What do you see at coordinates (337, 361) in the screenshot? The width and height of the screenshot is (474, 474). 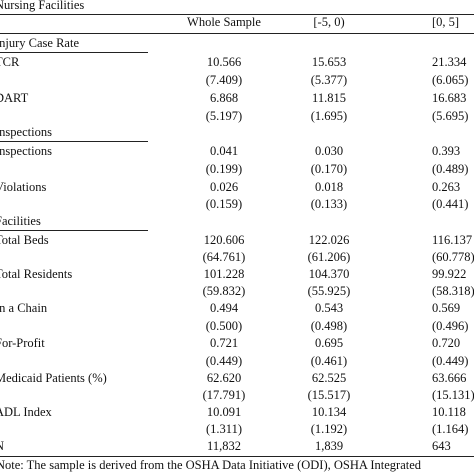 I see `table-row-se: (0.449) (0.461) (0.449)` at bounding box center [337, 361].